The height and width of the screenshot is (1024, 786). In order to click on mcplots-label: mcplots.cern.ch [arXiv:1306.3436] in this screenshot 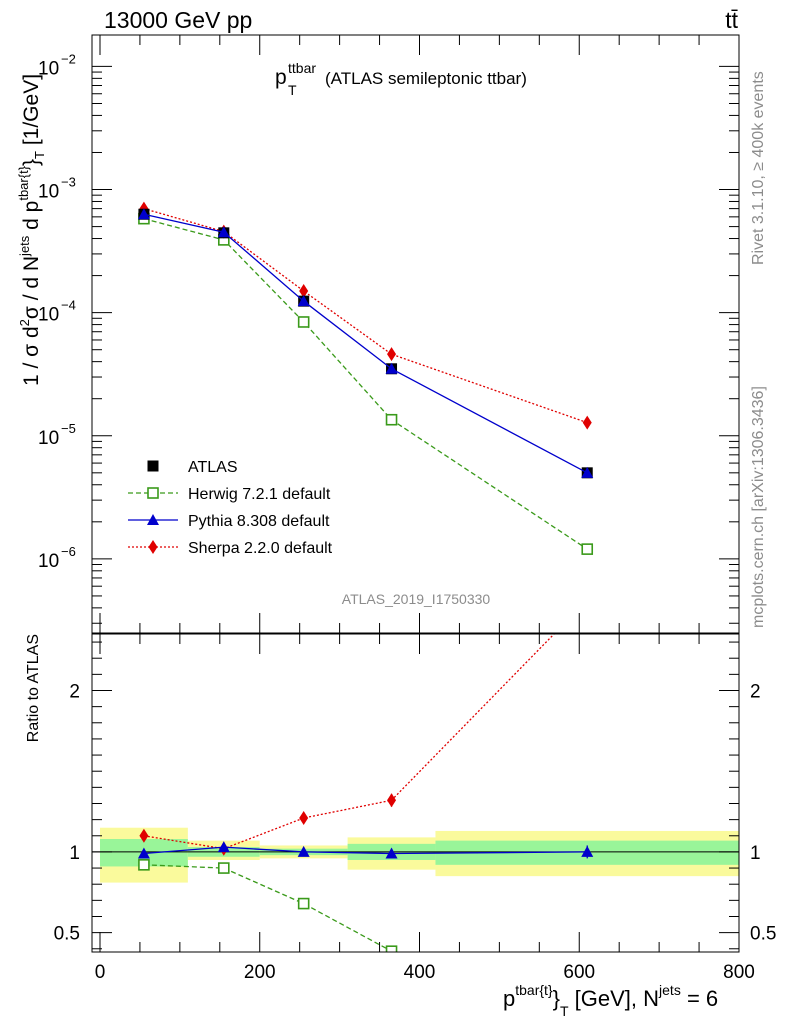, I will do `click(758, 507)`.